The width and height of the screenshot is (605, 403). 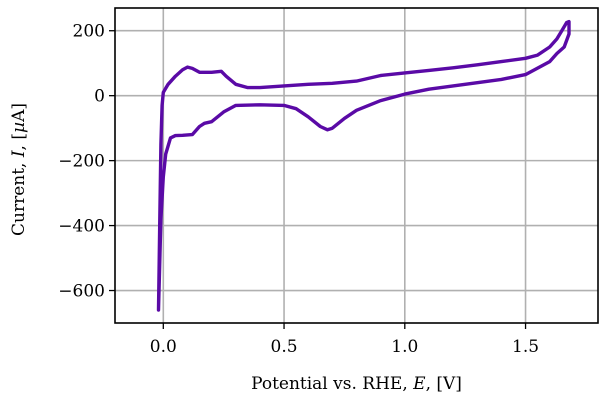 What do you see at coordinates (19, 169) in the screenshot?
I see `y-axis-label: Current, I, [µA]` at bounding box center [19, 169].